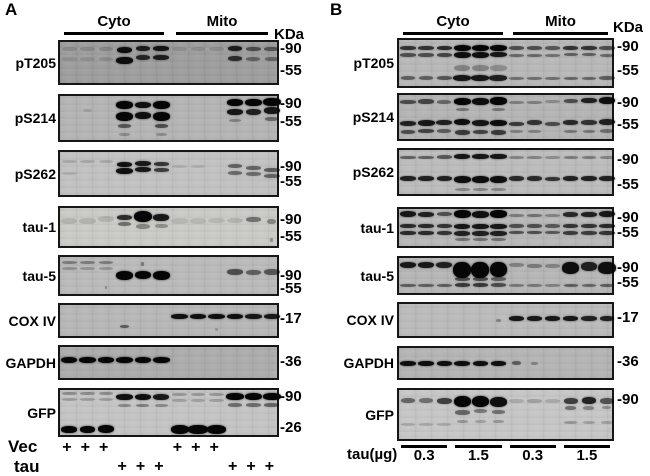 The height and width of the screenshot is (476, 650). What do you see at coordinates (424, 455) in the screenshot?
I see `dose-value: 0.3` at bounding box center [424, 455].